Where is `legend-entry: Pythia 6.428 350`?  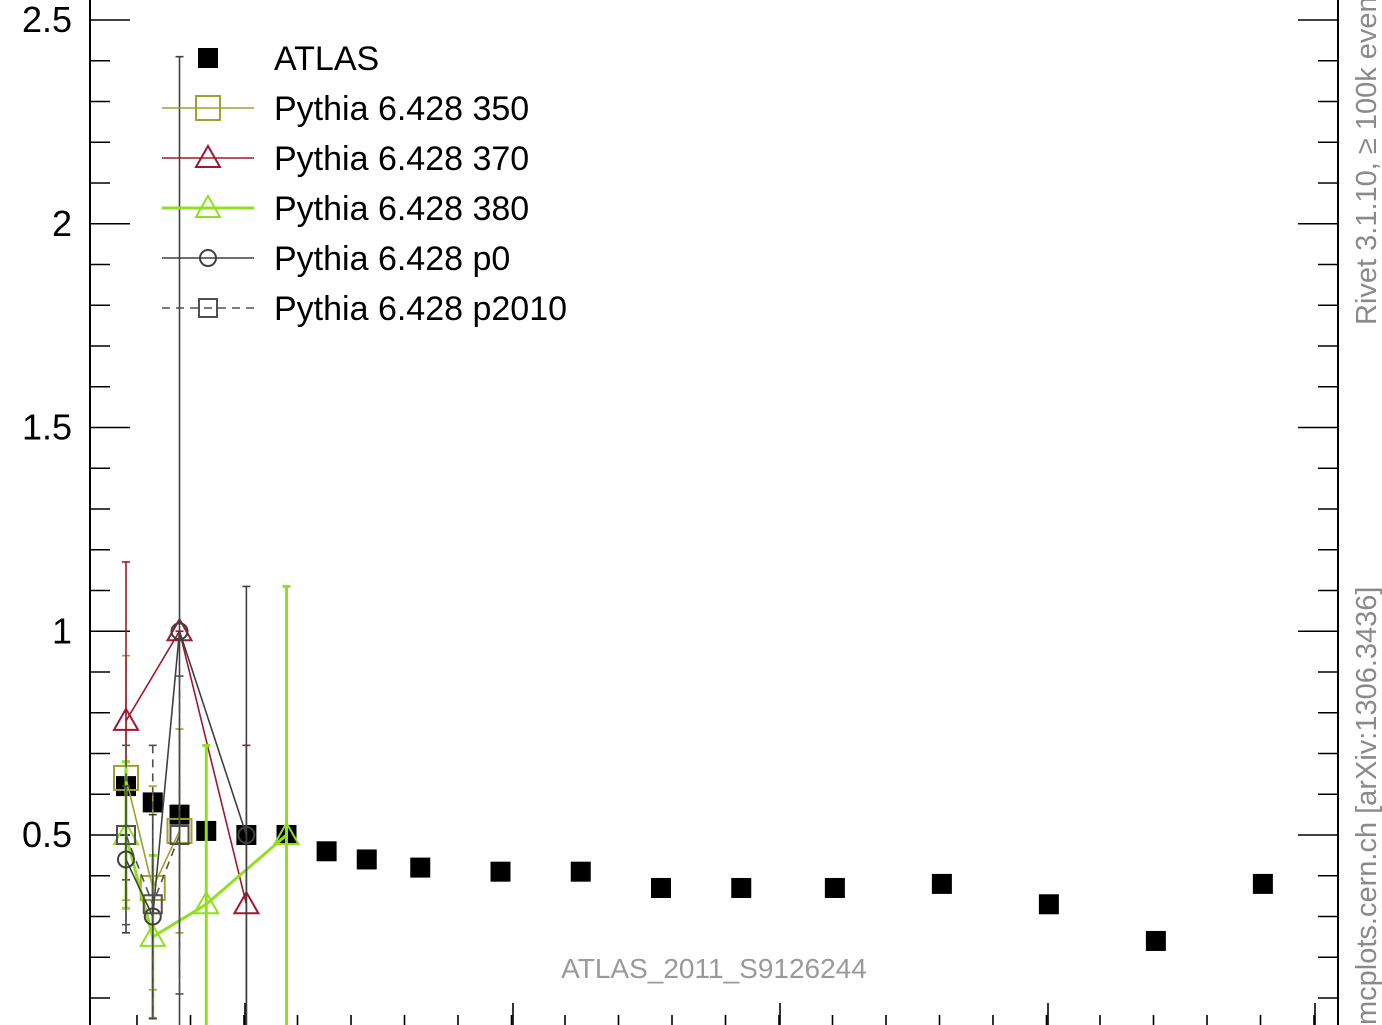 legend-entry: Pythia 6.428 350 is located at coordinates (345, 109).